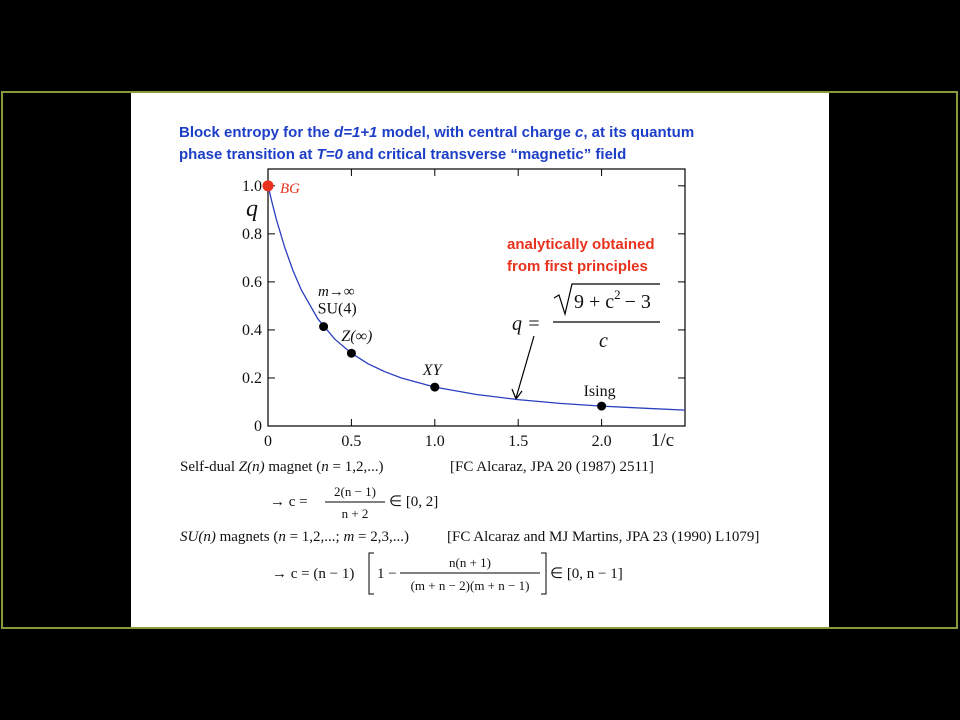 Image resolution: width=960 pixels, height=720 pixels. Describe the element at coordinates (413, 502) in the screenshot. I see `note-range: ∈ [0, 2]` at that location.